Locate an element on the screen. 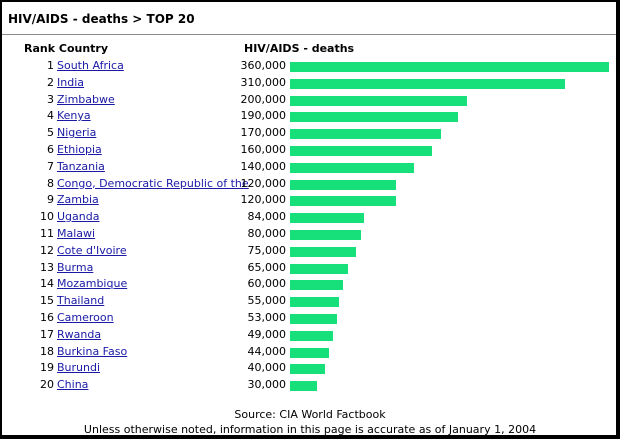  rank-label: 2 is located at coordinates (50, 82).